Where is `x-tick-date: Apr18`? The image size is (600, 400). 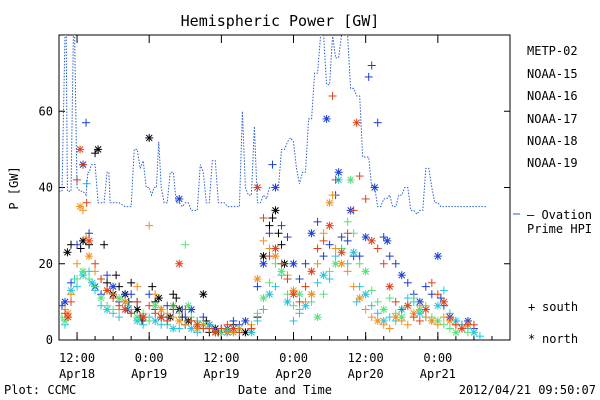 x-tick-date: Apr18 is located at coordinates (77, 374).